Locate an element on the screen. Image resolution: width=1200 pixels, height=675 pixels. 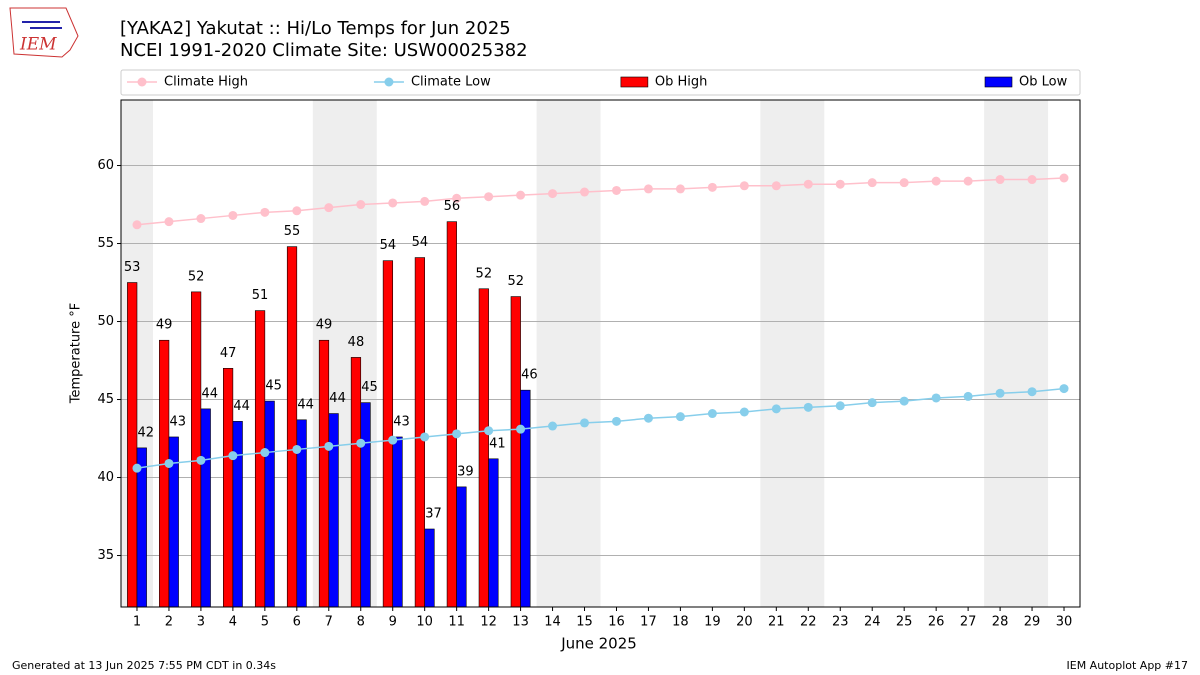
line is located at coordinates (600, 201).